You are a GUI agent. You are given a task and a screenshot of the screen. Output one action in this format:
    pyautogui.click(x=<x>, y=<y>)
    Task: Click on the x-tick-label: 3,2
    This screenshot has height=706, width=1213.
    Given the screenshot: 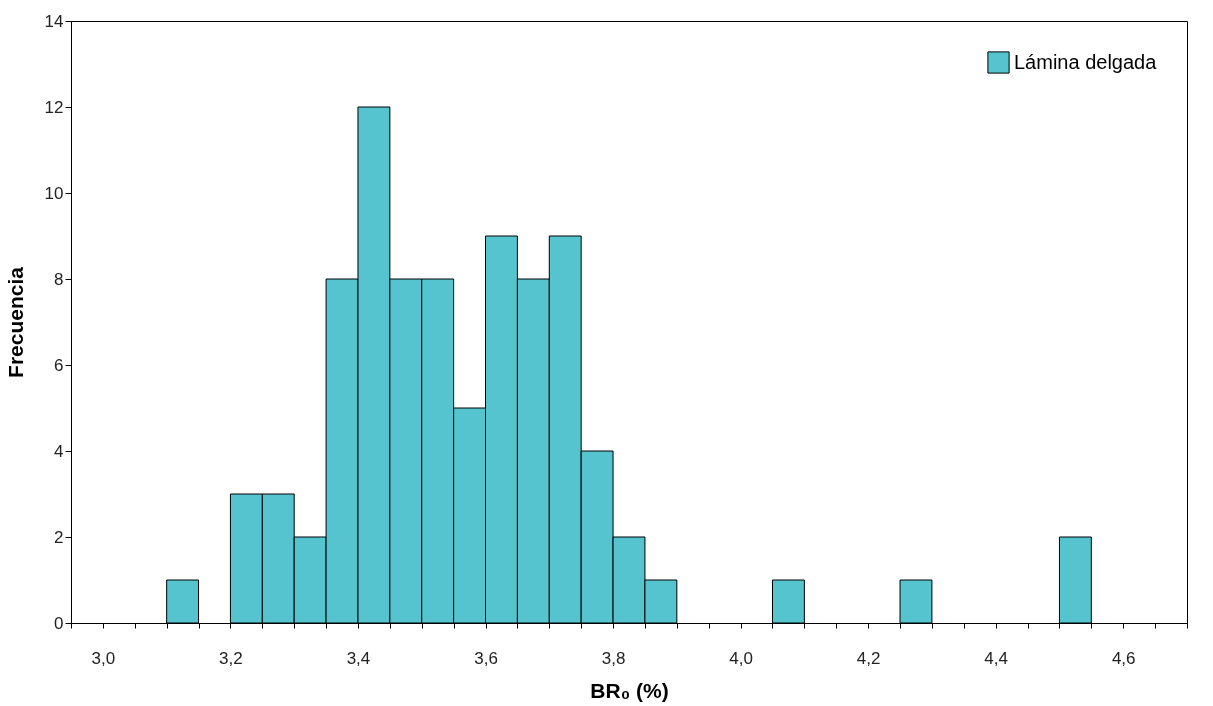 What is the action you would take?
    pyautogui.click(x=231, y=658)
    